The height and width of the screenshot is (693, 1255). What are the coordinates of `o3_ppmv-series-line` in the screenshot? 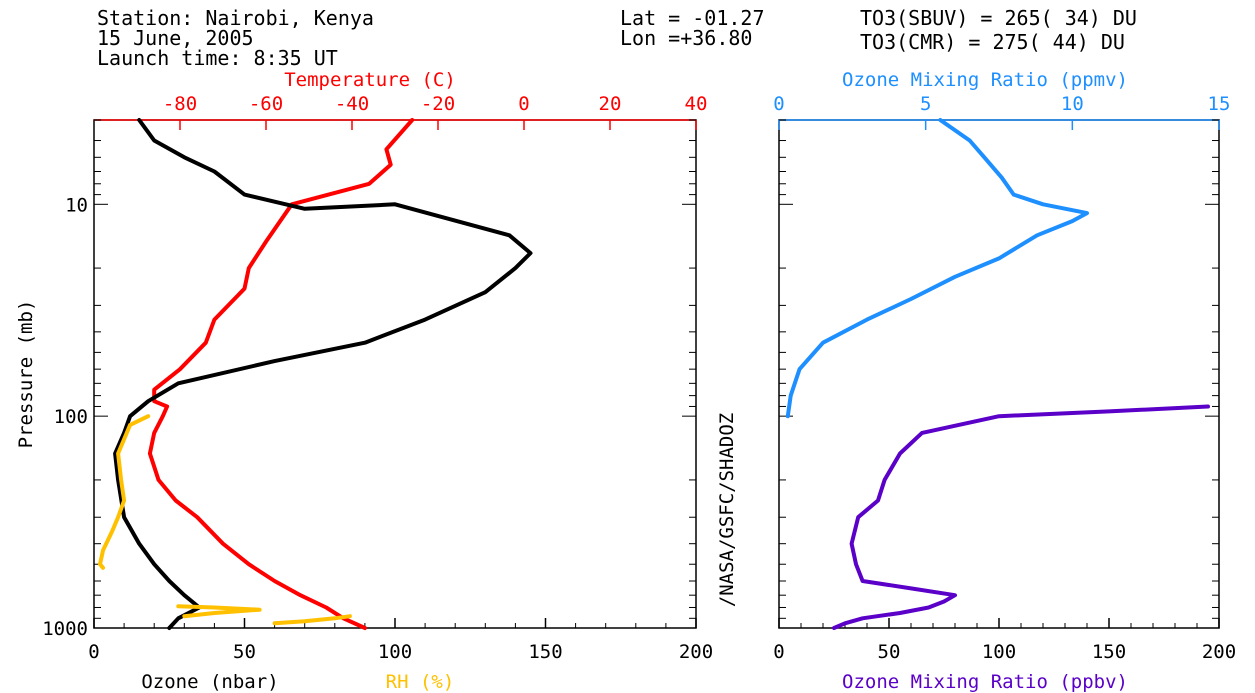 It's located at (937, 268).